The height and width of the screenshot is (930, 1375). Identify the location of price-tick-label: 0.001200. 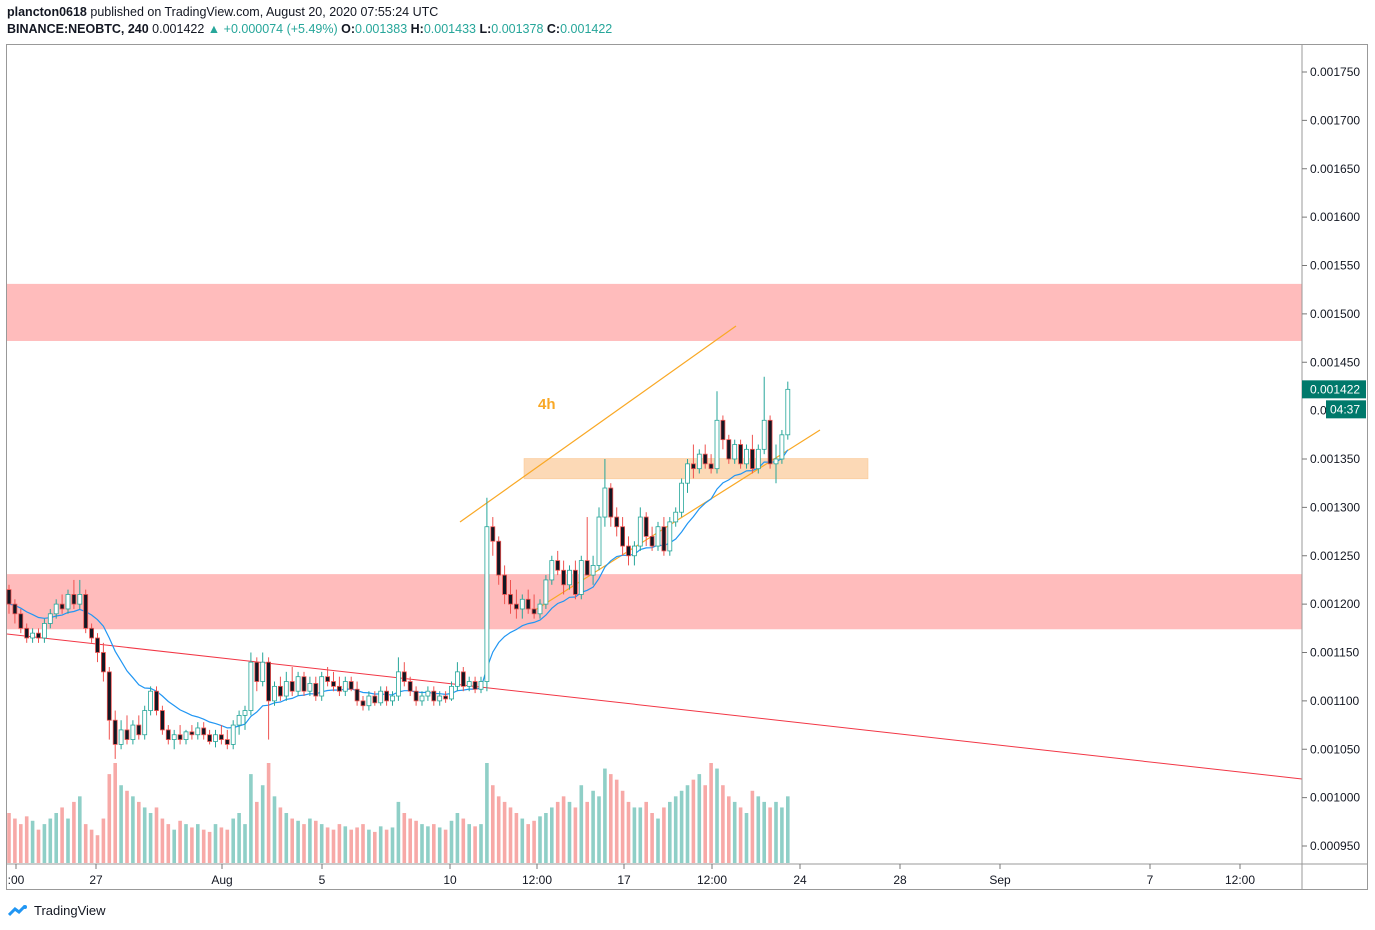
(1335, 604).